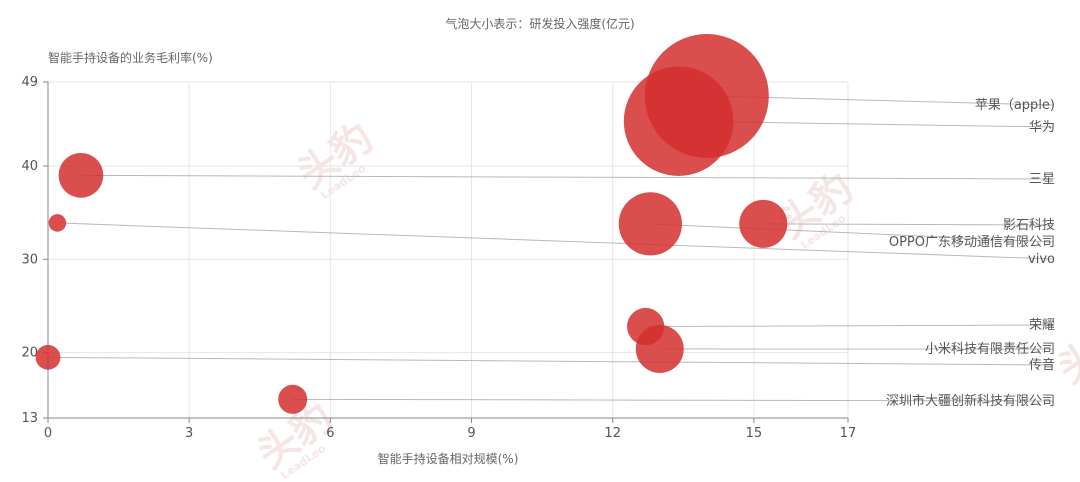 This screenshot has width=1080, height=482. Describe the element at coordinates (130, 57) in the screenshot. I see `y-axis-label: 智能手持设备的业务毛利率(%)` at that location.